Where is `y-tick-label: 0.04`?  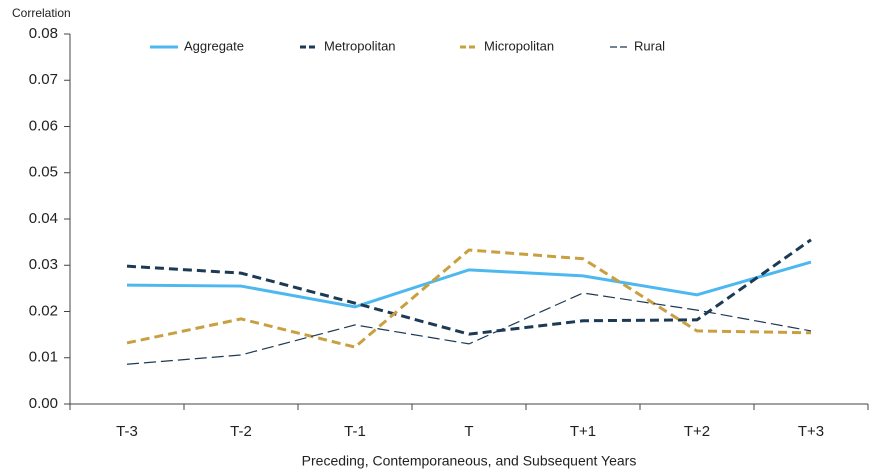
y-tick-label: 0.04 is located at coordinates (43, 218).